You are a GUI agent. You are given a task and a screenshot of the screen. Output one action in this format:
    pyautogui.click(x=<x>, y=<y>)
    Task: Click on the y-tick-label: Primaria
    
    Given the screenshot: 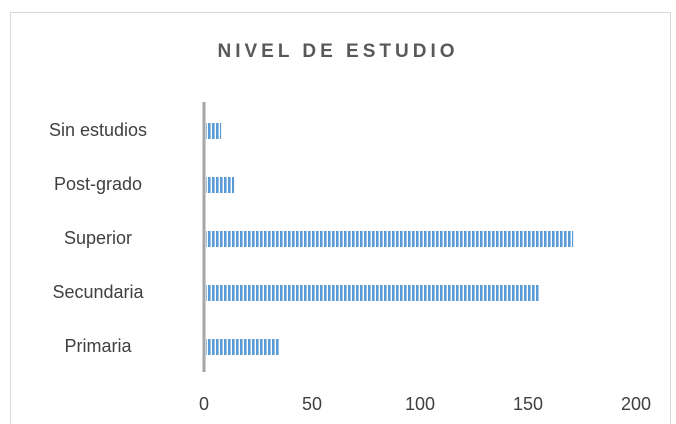 What is the action you would take?
    pyautogui.click(x=98, y=346)
    